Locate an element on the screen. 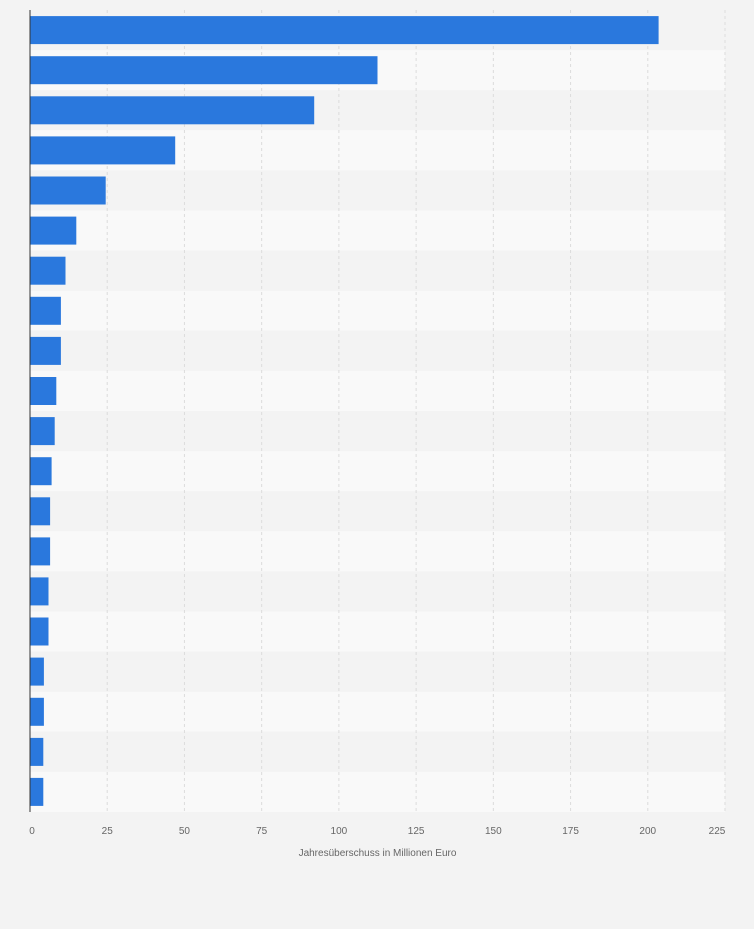  x-tick-label: 75 is located at coordinates (262, 831).